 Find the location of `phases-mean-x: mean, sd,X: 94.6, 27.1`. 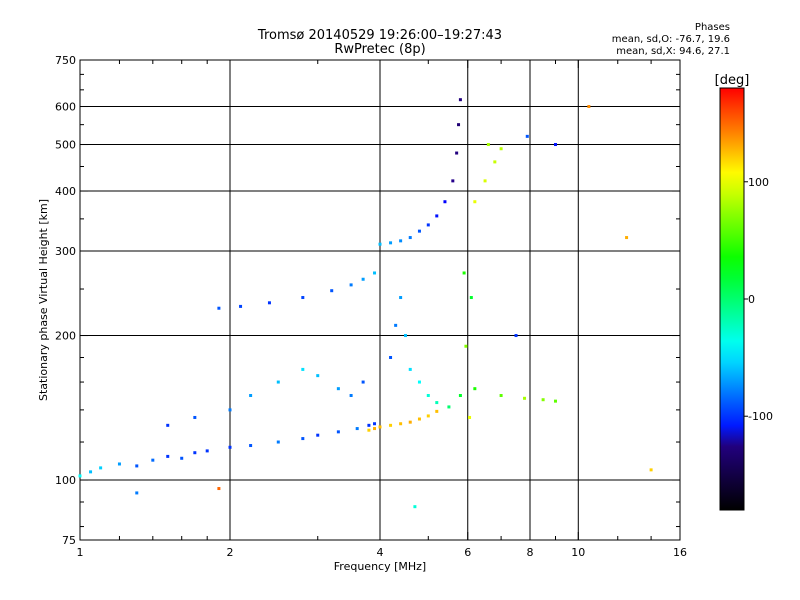

phases-mean-x: mean, sd,X: 94.6, 27.1 is located at coordinates (673, 51).